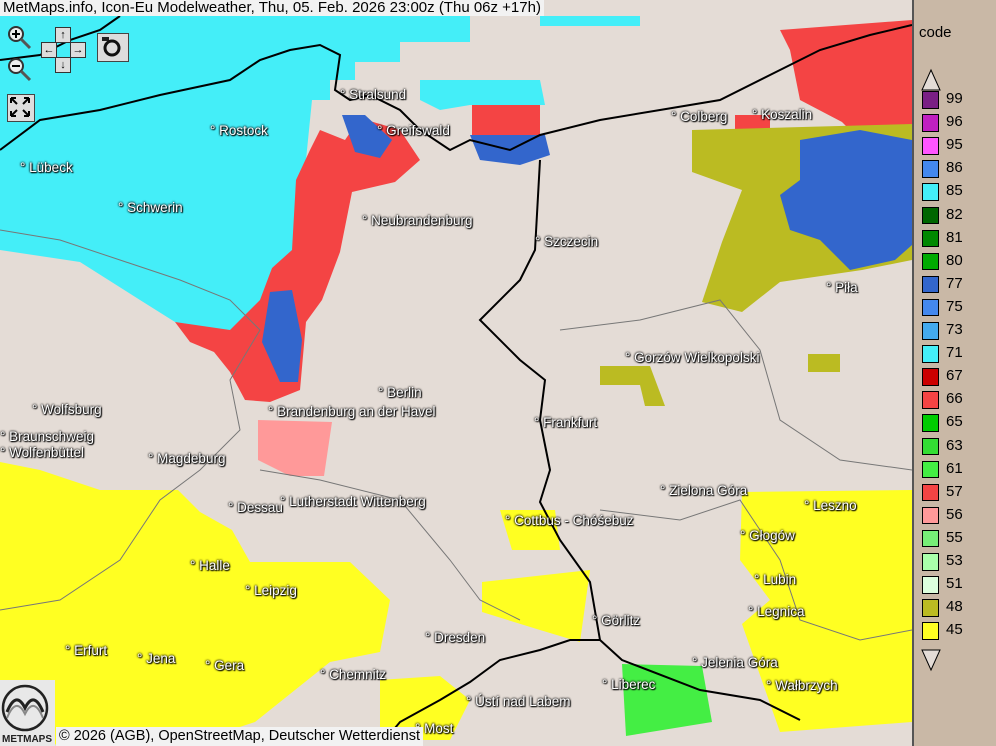 The width and height of the screenshot is (996, 746). I want to click on city-label: ° Halle, so click(210, 565).